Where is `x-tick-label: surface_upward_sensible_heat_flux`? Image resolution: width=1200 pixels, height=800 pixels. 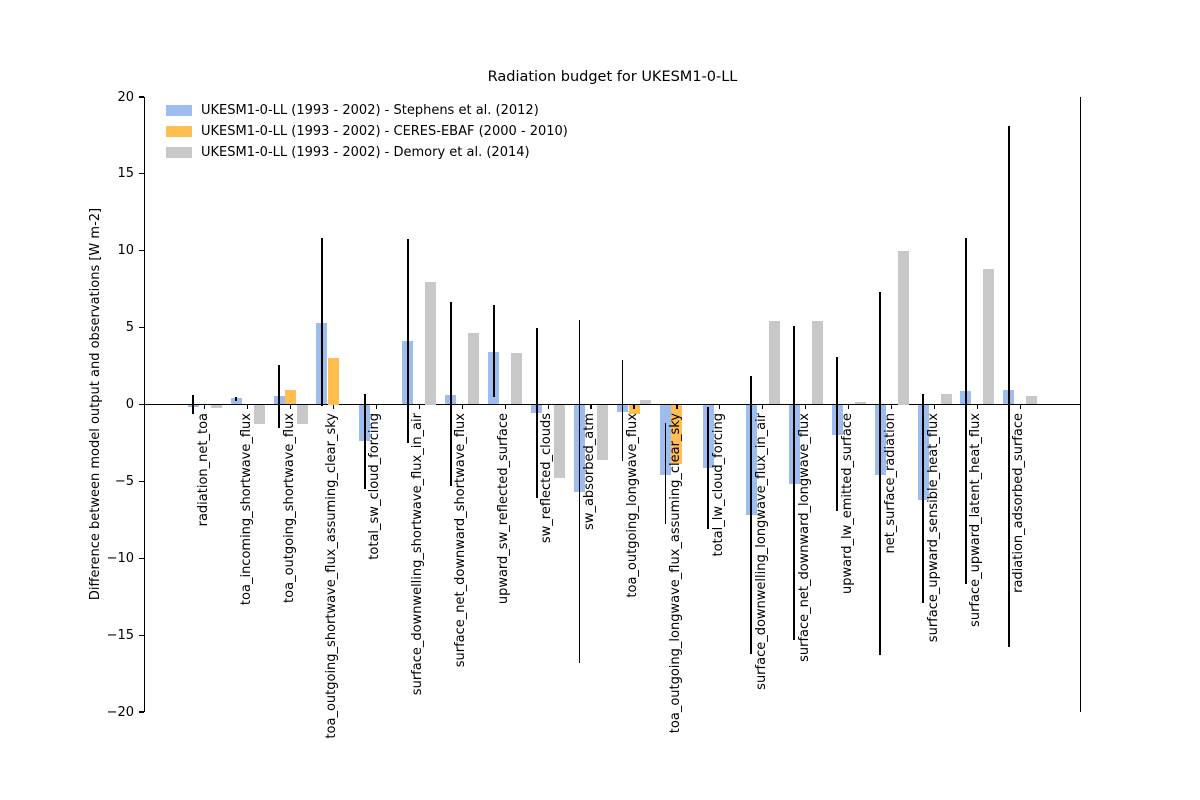 x-tick-label: surface_upward_sensible_heat_flux is located at coordinates (933, 527).